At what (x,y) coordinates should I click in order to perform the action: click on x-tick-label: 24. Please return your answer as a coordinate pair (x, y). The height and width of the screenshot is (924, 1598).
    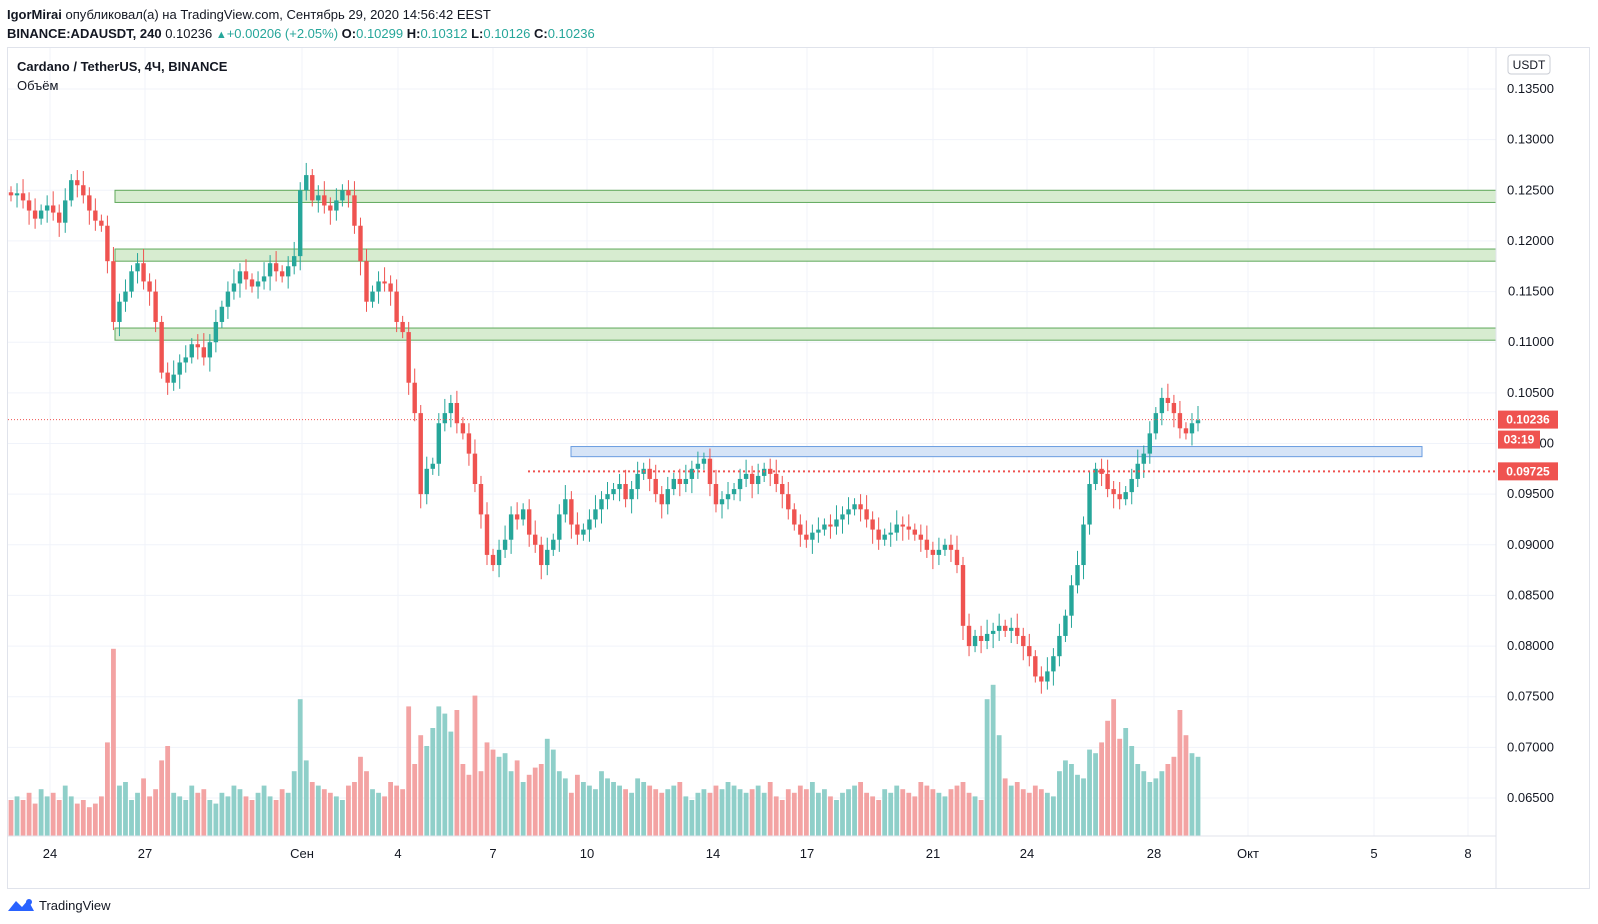
    Looking at the image, I should click on (50, 853).